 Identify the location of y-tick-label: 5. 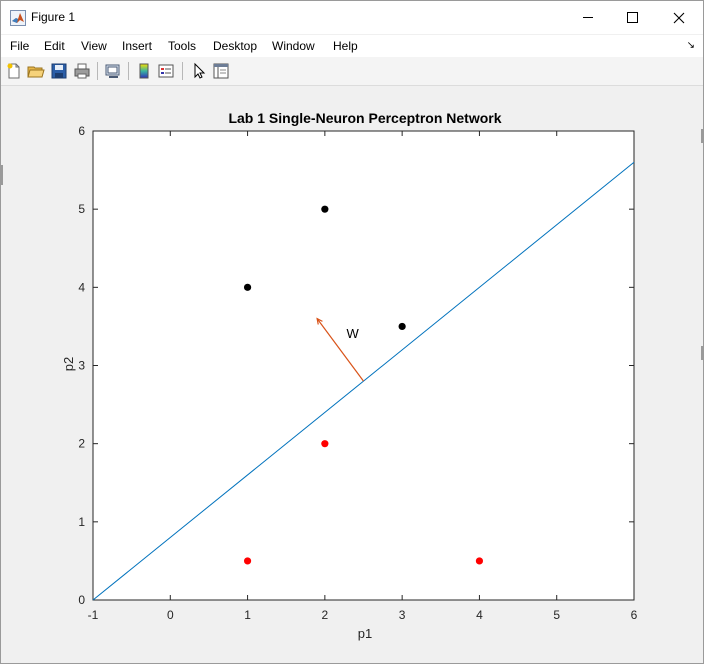
(81, 209).